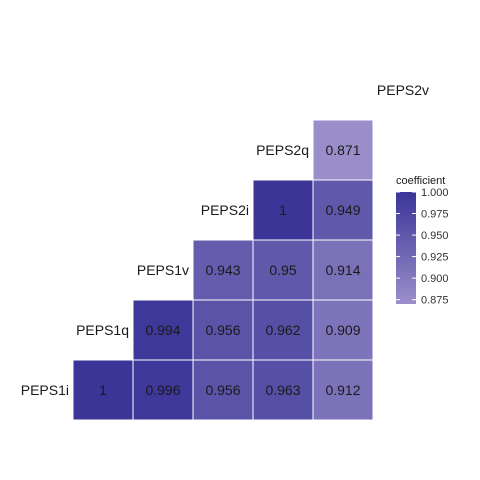 The image size is (480, 480). I want to click on legend-tick-label: 0.900, so click(435, 279).